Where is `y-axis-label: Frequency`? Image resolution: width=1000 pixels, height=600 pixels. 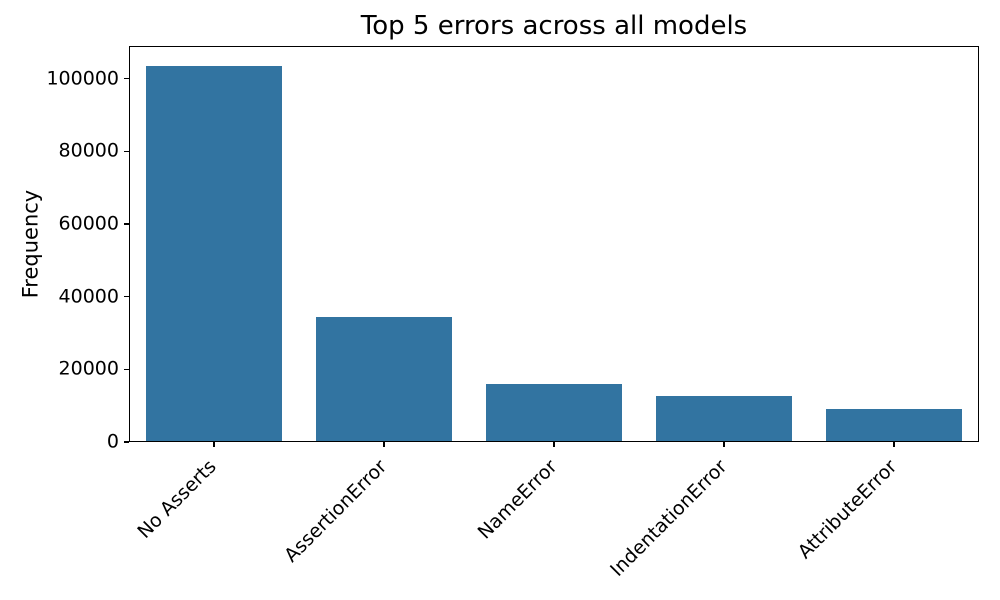
y-axis-label: Frequency is located at coordinates (30, 244).